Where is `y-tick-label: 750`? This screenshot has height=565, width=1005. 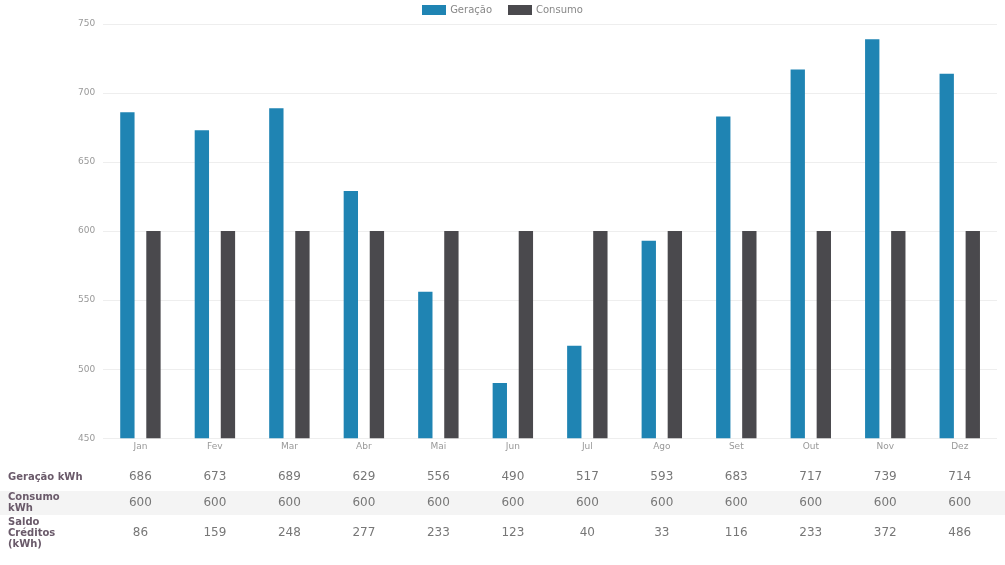
y-tick-label: 750 is located at coordinates (86, 23).